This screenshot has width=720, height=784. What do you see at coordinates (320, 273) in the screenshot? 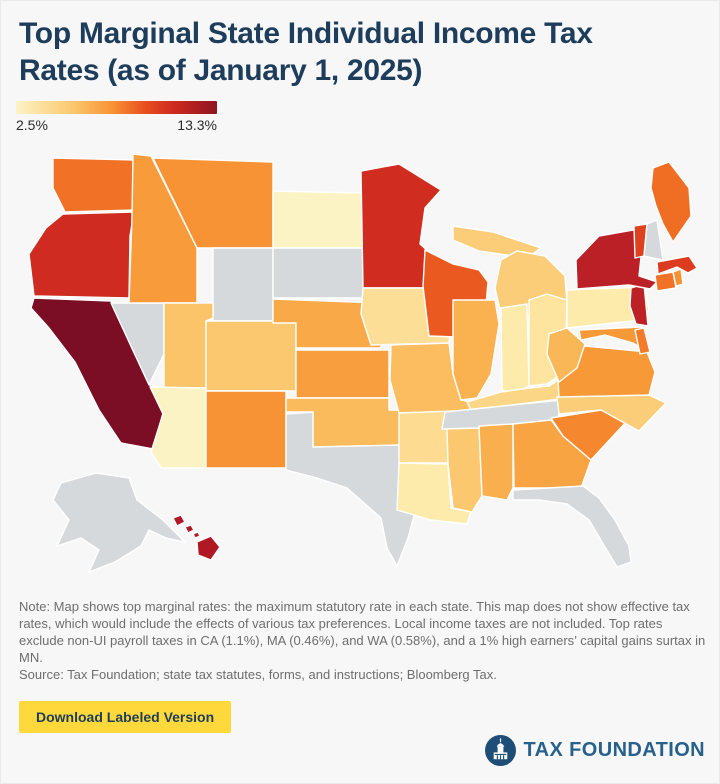
I see `state-SD` at bounding box center [320, 273].